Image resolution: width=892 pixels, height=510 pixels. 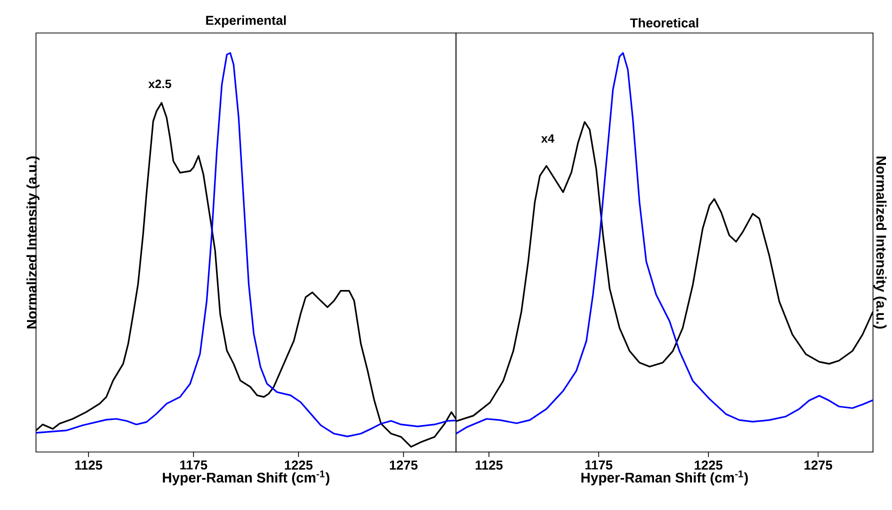 What do you see at coordinates (547, 138) in the screenshot?
I see `annotation: x4` at bounding box center [547, 138].